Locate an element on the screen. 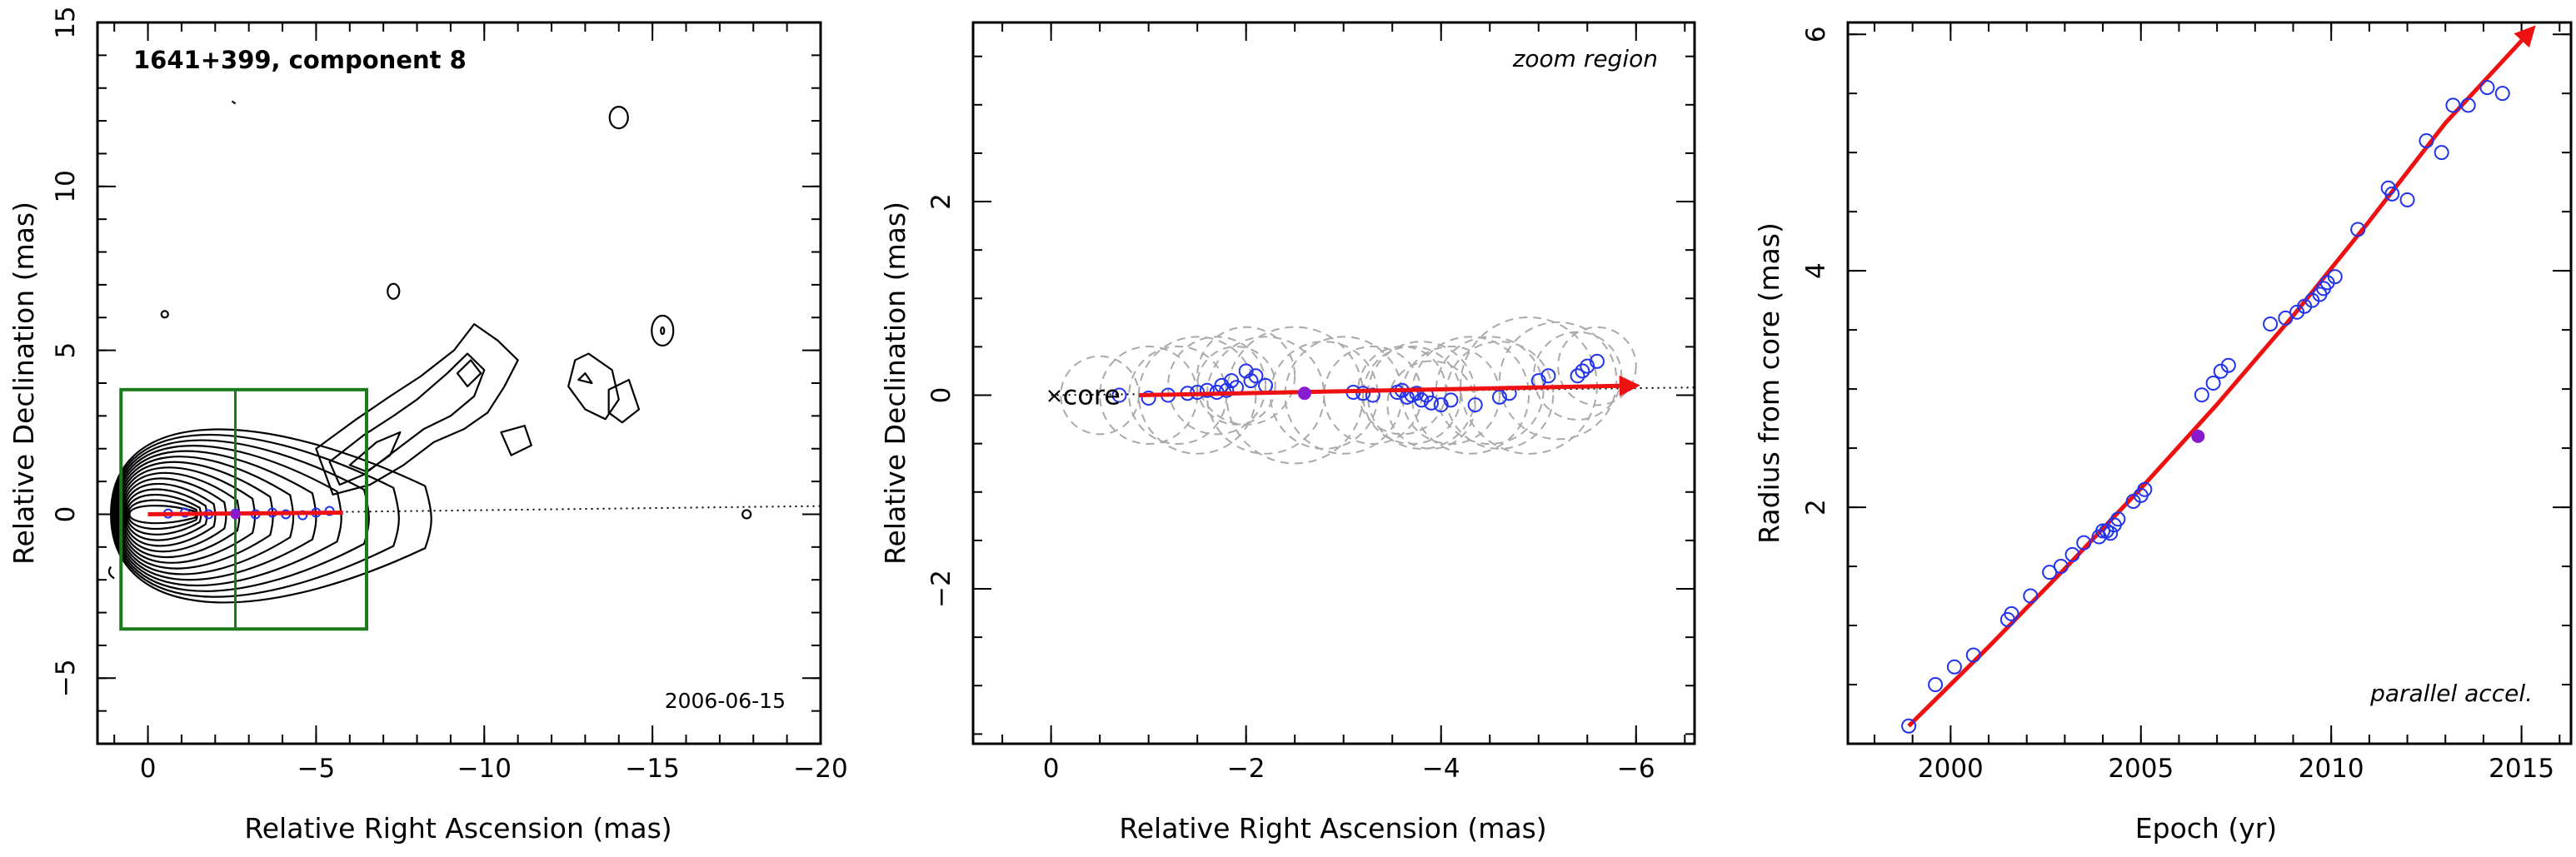 The height and width of the screenshot is (857, 2576). y-tick-label: 10 is located at coordinates (66, 186).